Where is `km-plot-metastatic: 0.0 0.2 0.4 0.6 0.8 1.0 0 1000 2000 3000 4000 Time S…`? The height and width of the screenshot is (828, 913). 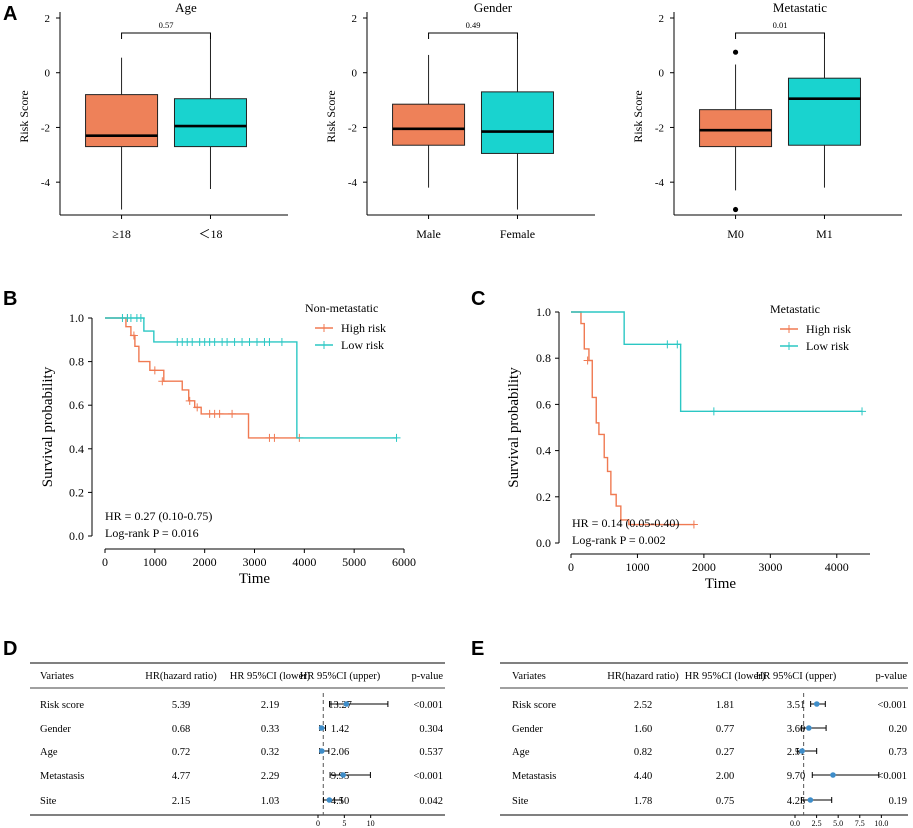
km-plot-metastatic: 0.0 0.2 0.4 0.6 0.8 1.0 0 1000 2000 3000 4000 Time S… is located at coordinates (688, 447).